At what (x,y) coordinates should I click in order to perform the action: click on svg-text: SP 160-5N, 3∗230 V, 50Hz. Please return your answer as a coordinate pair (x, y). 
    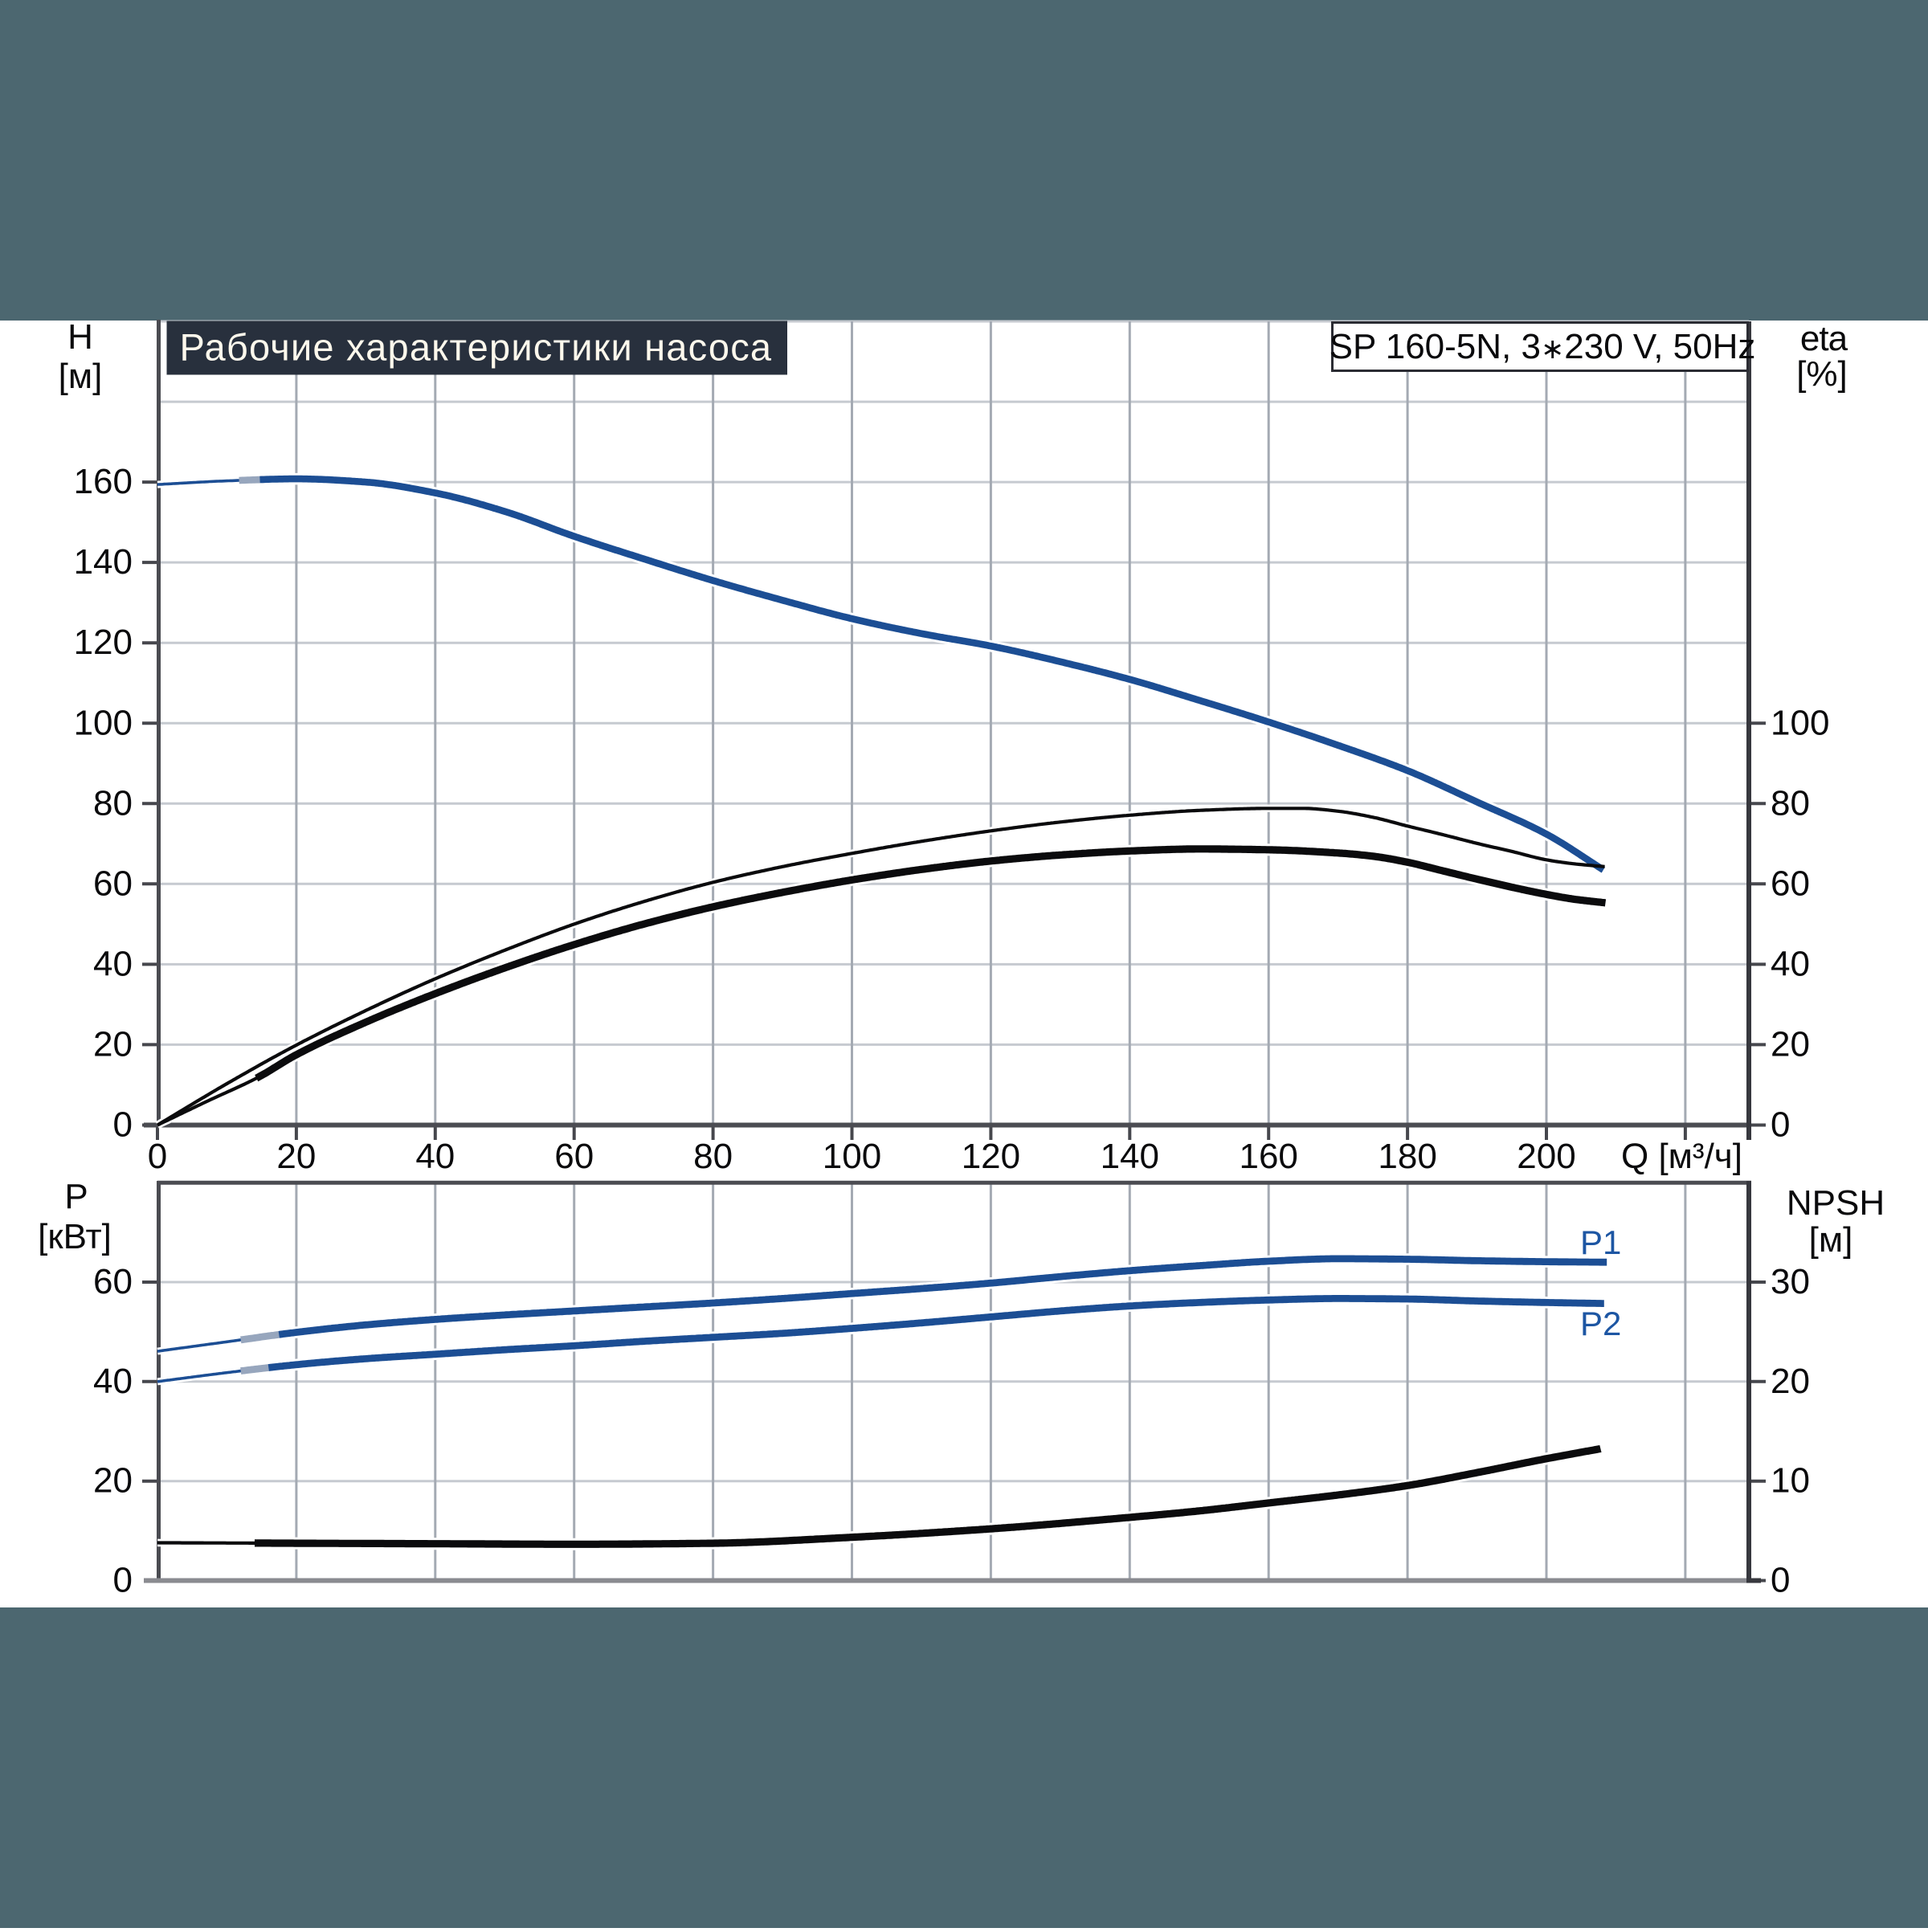
    Looking at the image, I should click on (1543, 346).